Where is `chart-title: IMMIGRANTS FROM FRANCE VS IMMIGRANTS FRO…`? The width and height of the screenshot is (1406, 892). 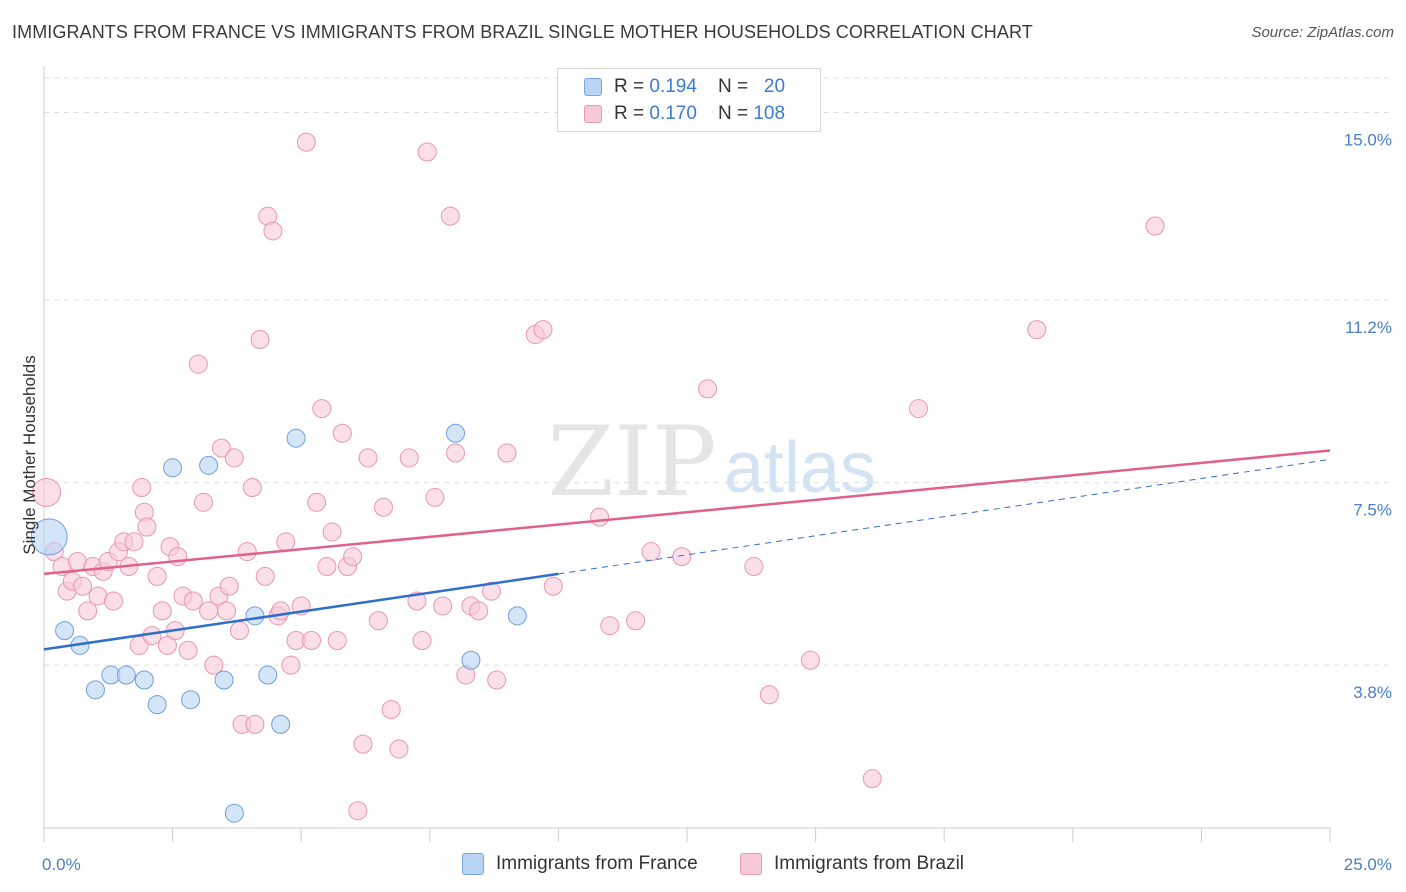 chart-title: IMMIGRANTS FROM FRANCE VS IMMIGRANTS FRO… is located at coordinates (522, 32).